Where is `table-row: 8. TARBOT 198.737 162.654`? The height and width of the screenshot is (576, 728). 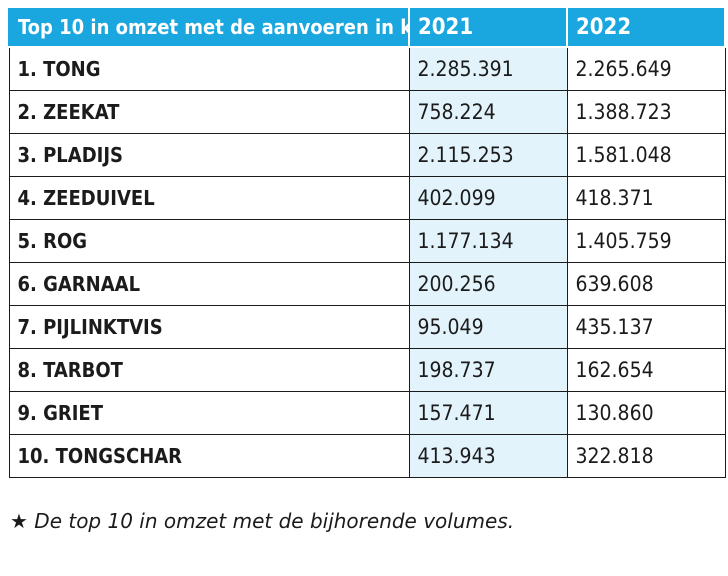
table-row: 8. TARBOT 198.737 162.654 is located at coordinates (367, 370).